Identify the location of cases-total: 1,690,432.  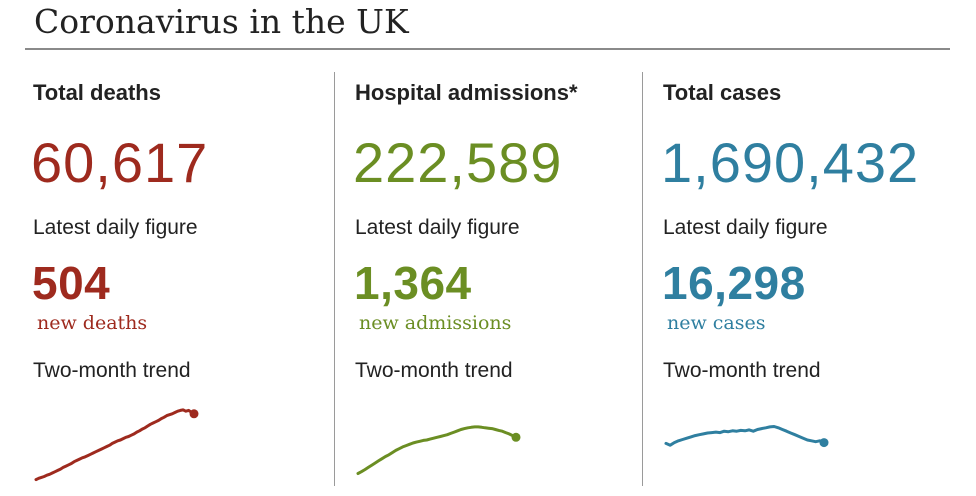
(790, 162).